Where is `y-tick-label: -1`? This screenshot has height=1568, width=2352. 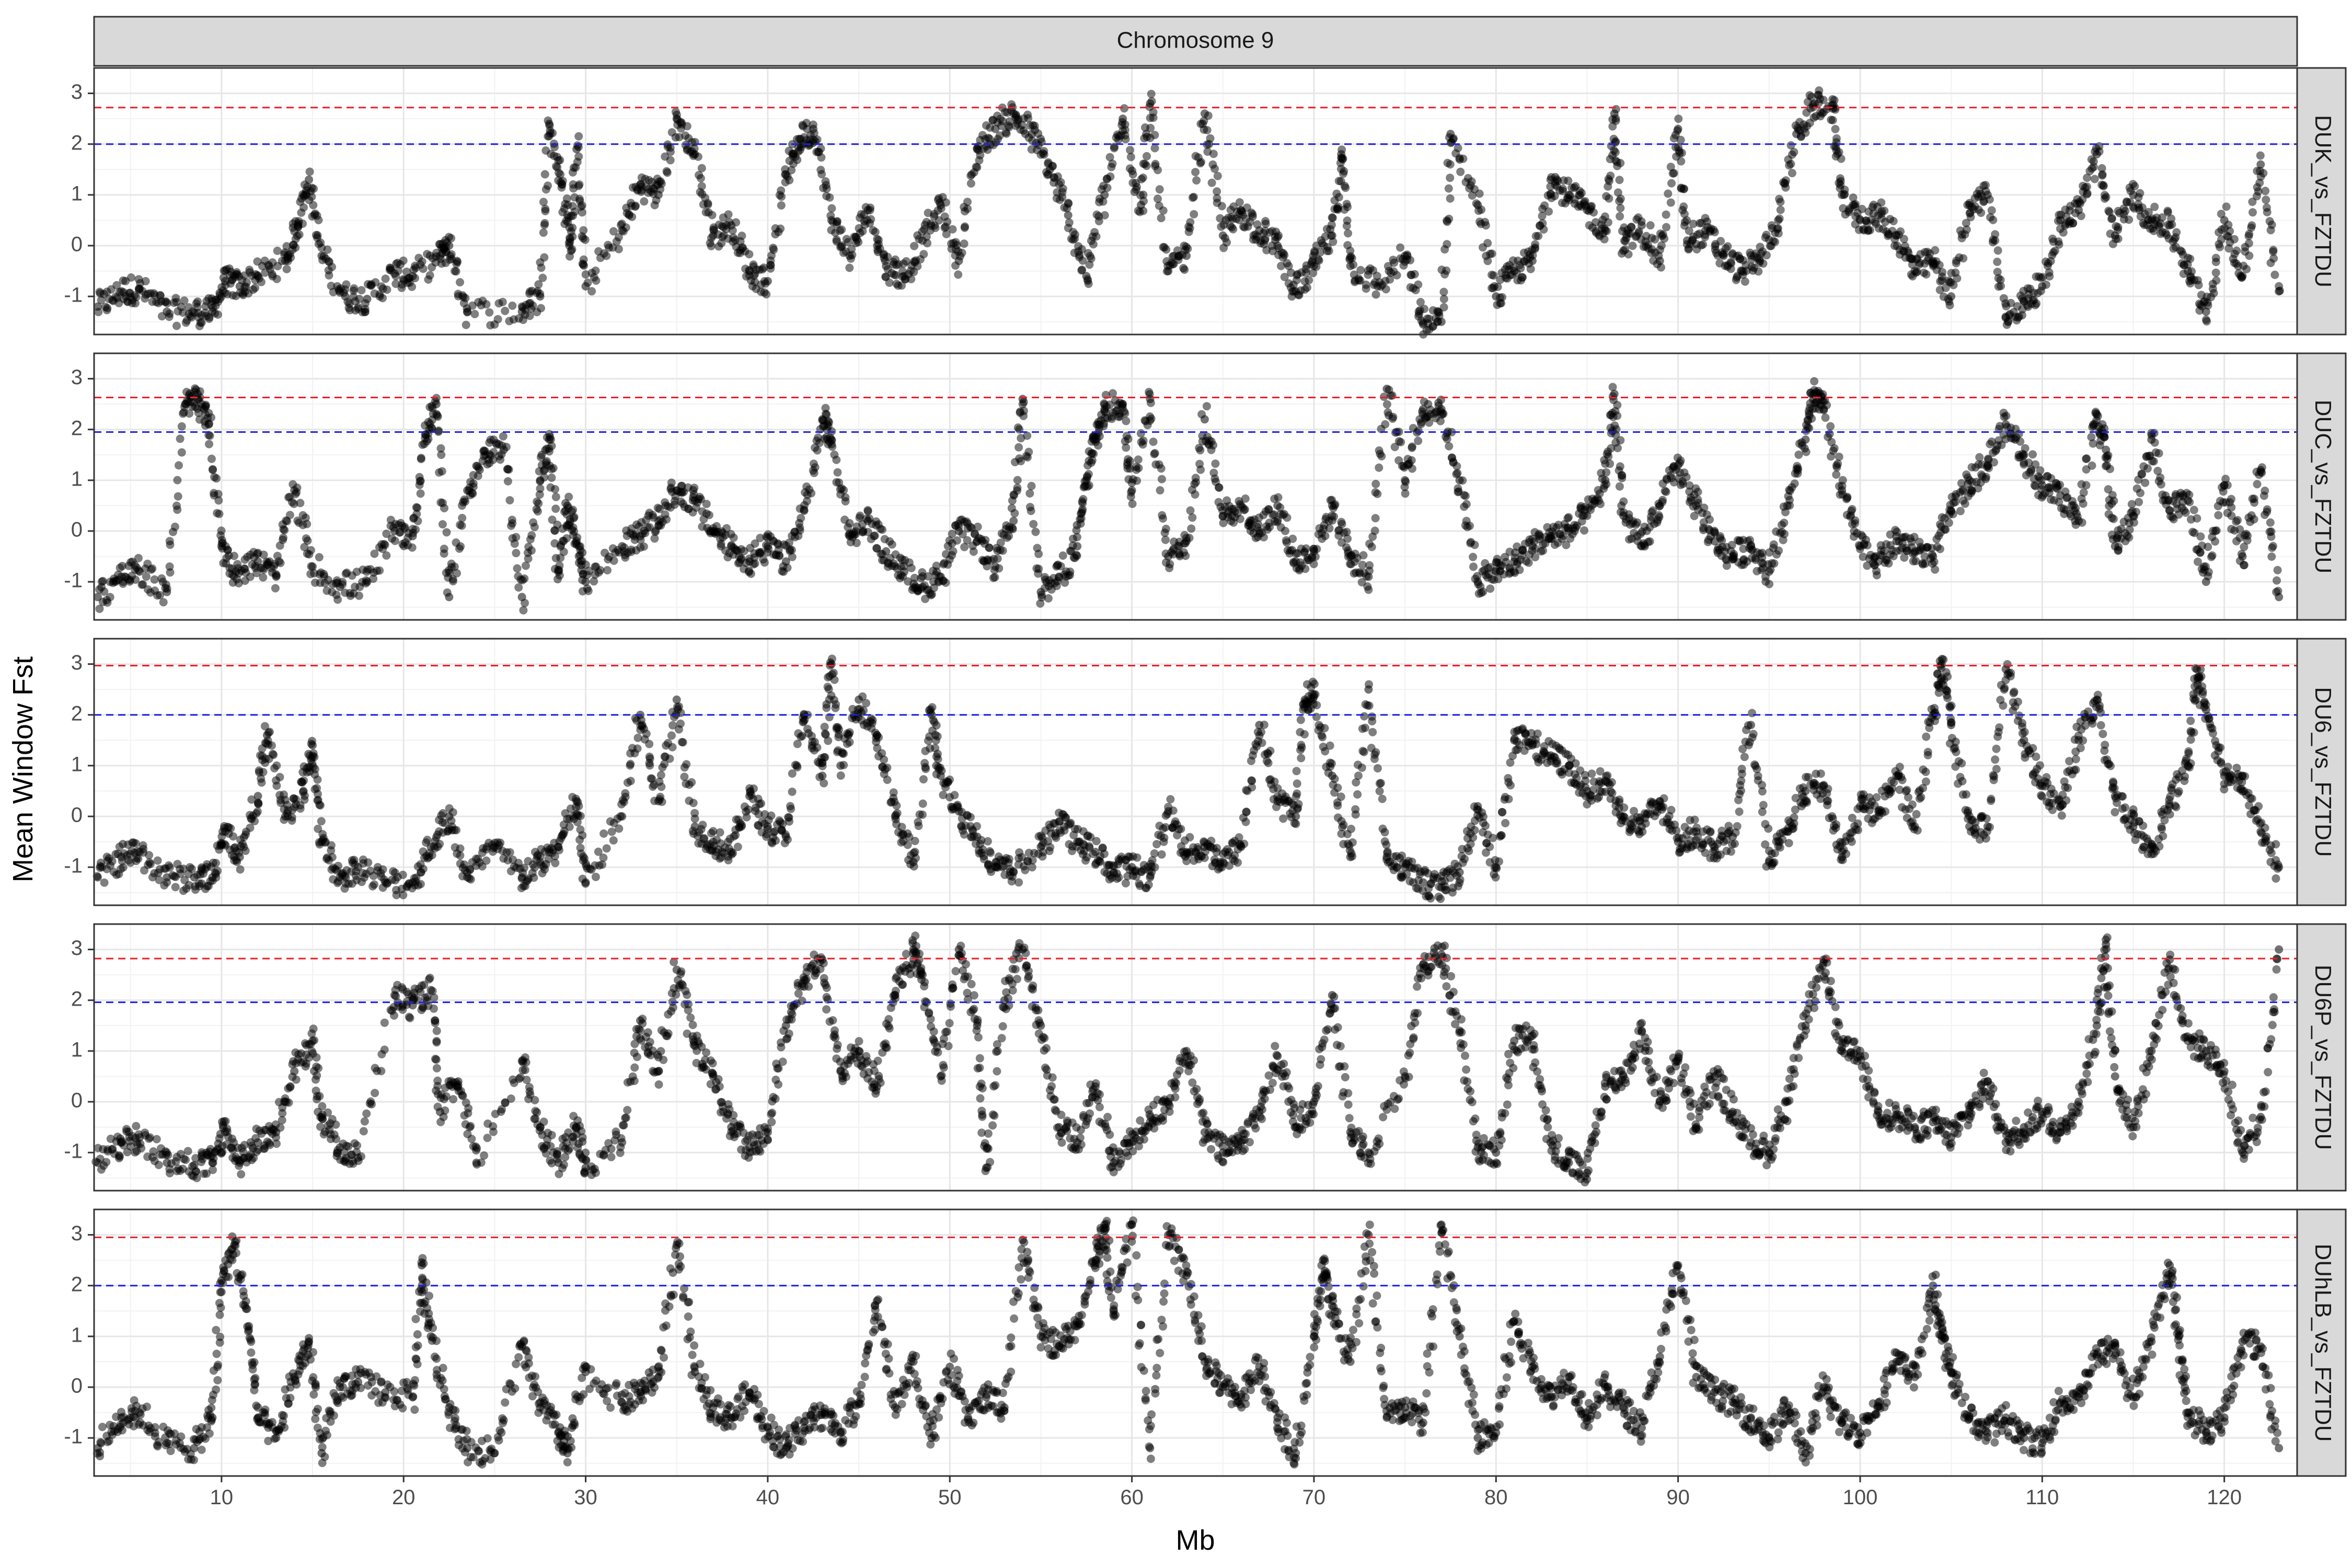 y-tick-label: -1 is located at coordinates (73, 295).